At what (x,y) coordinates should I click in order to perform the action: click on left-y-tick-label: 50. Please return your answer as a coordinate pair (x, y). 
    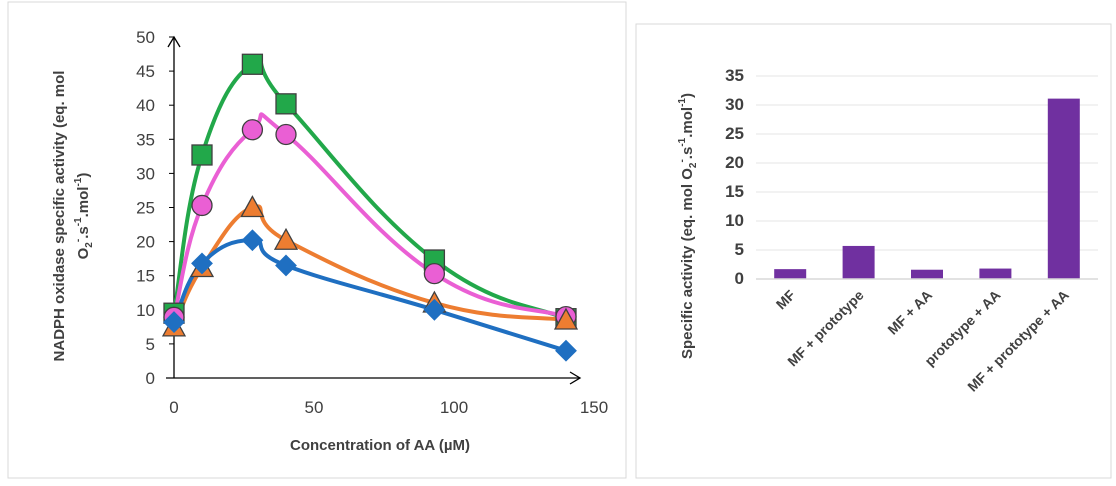
    Looking at the image, I should click on (145, 37).